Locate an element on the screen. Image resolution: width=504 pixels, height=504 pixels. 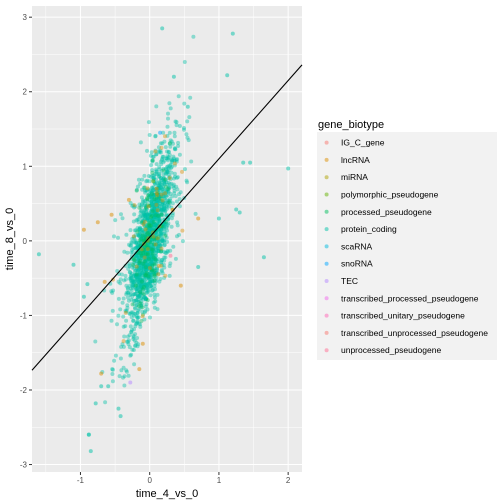
y-tick-label: 0 is located at coordinates (25, 241).